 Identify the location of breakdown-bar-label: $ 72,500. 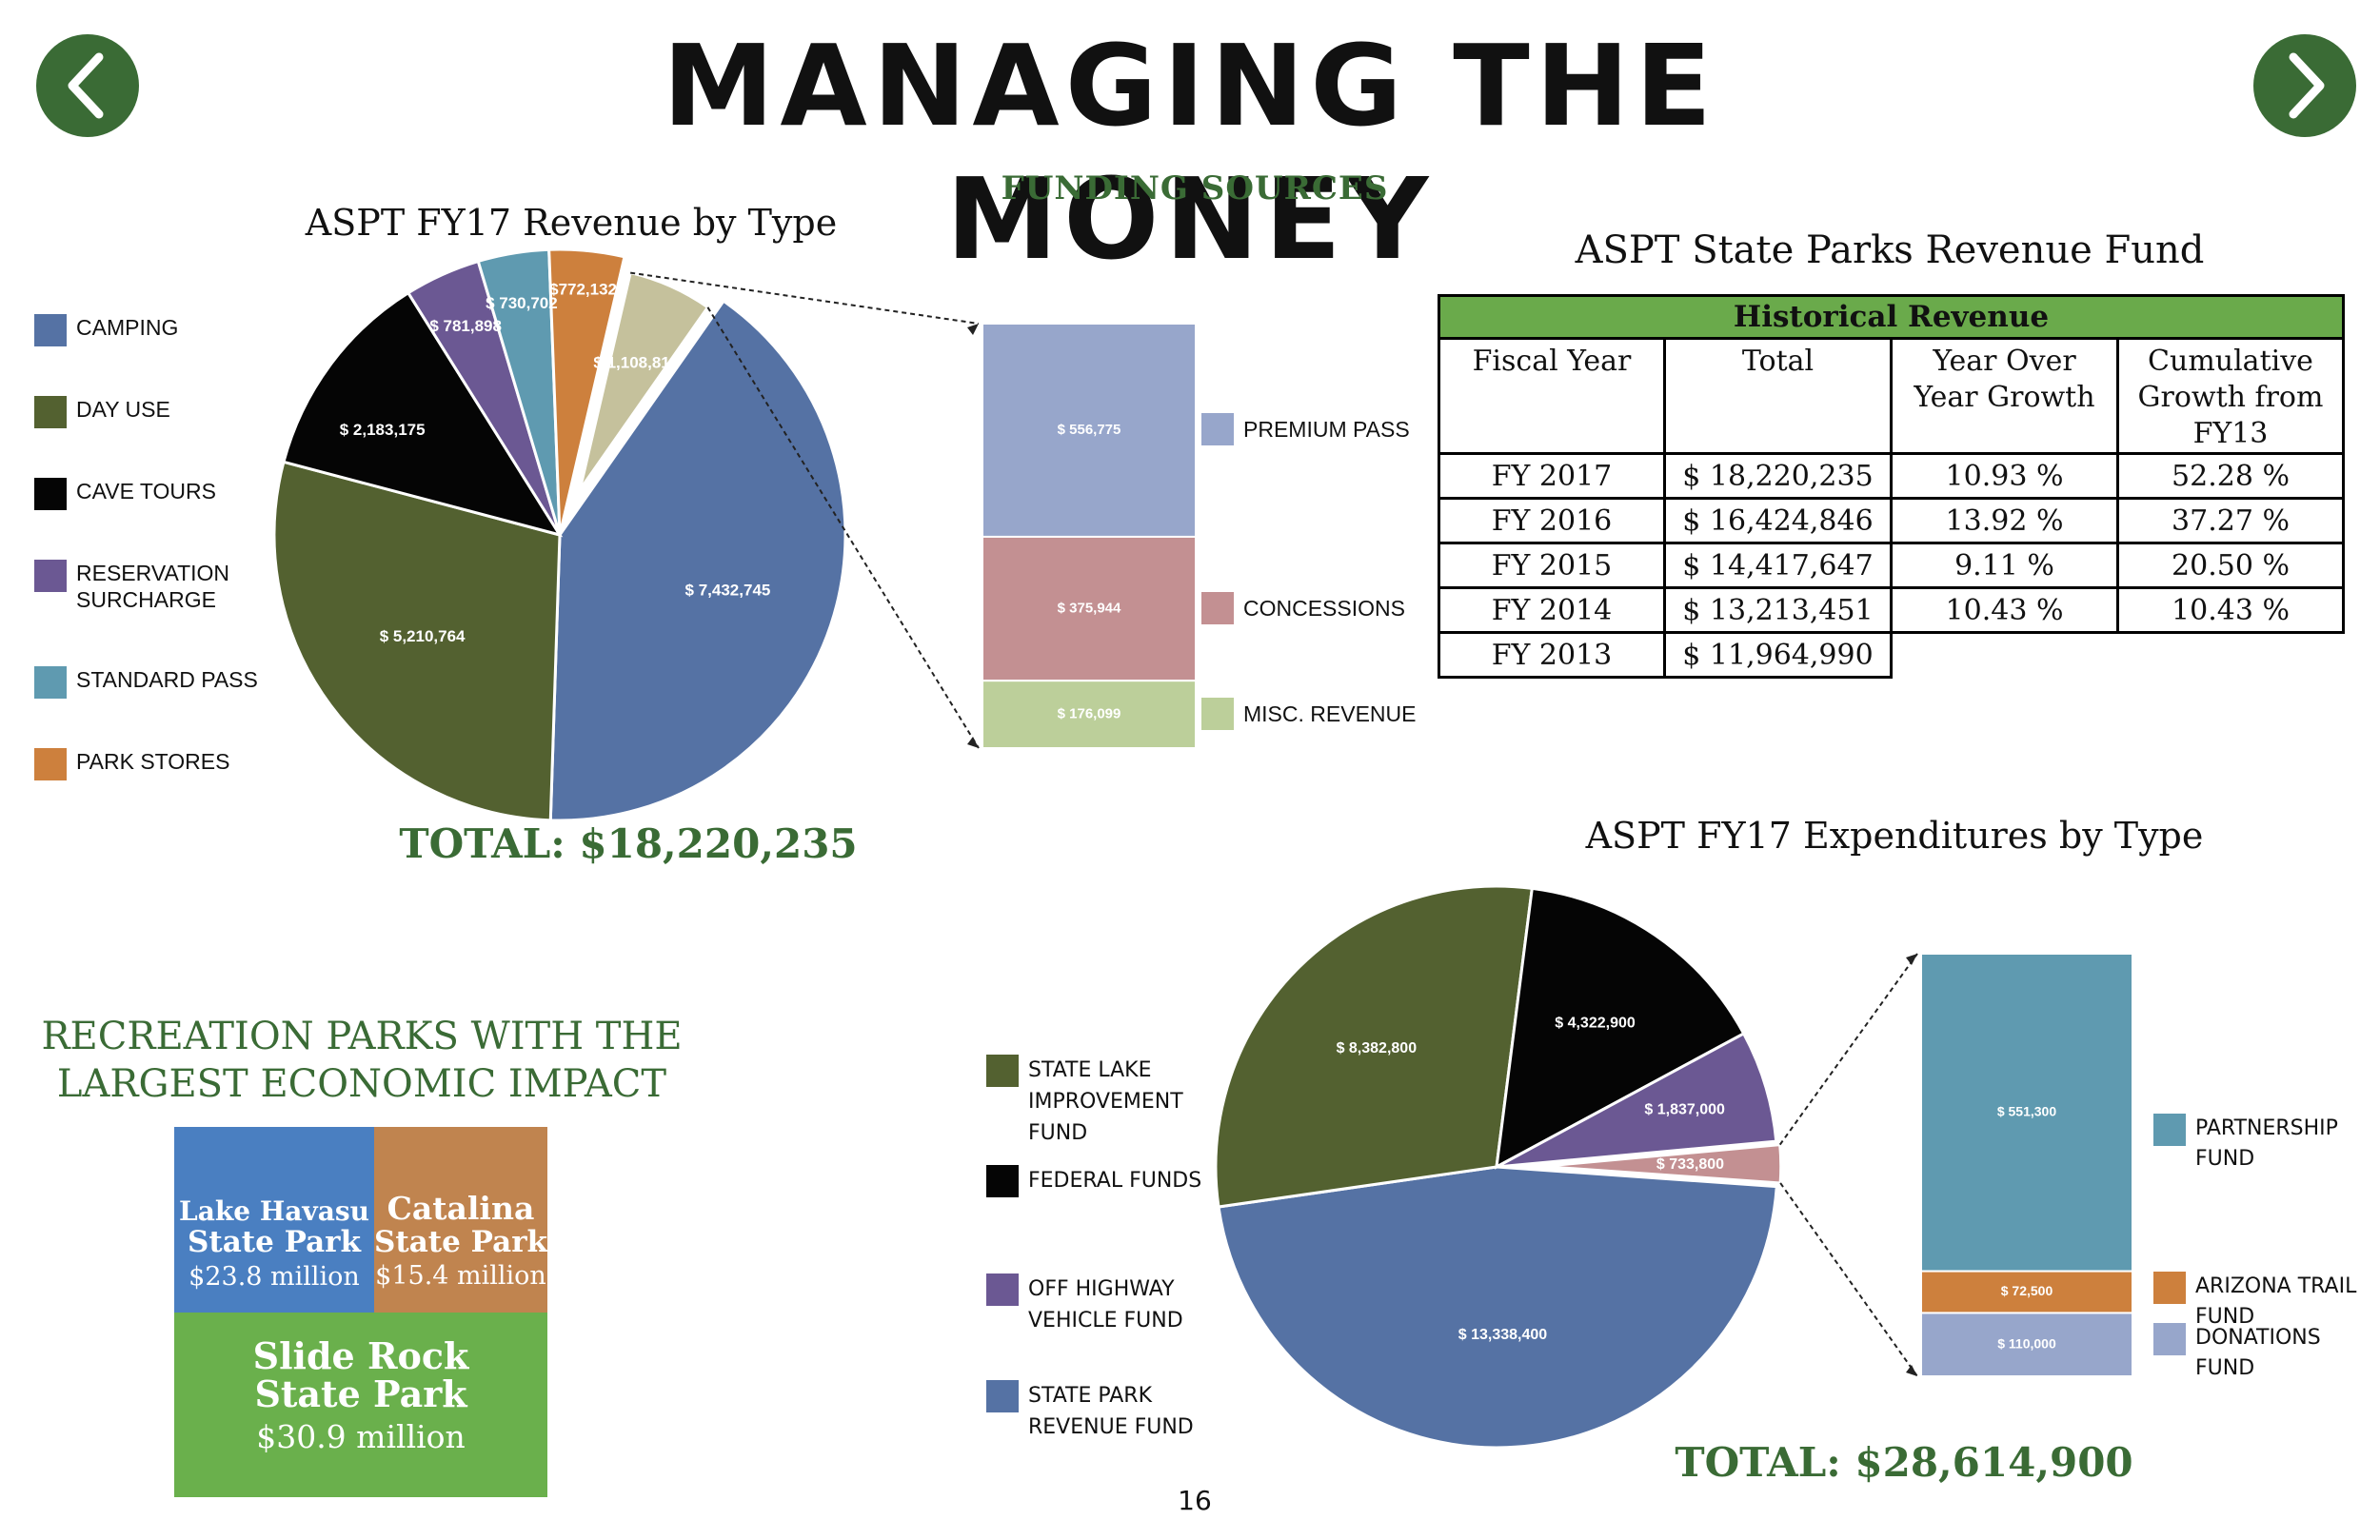
(2027, 1290).